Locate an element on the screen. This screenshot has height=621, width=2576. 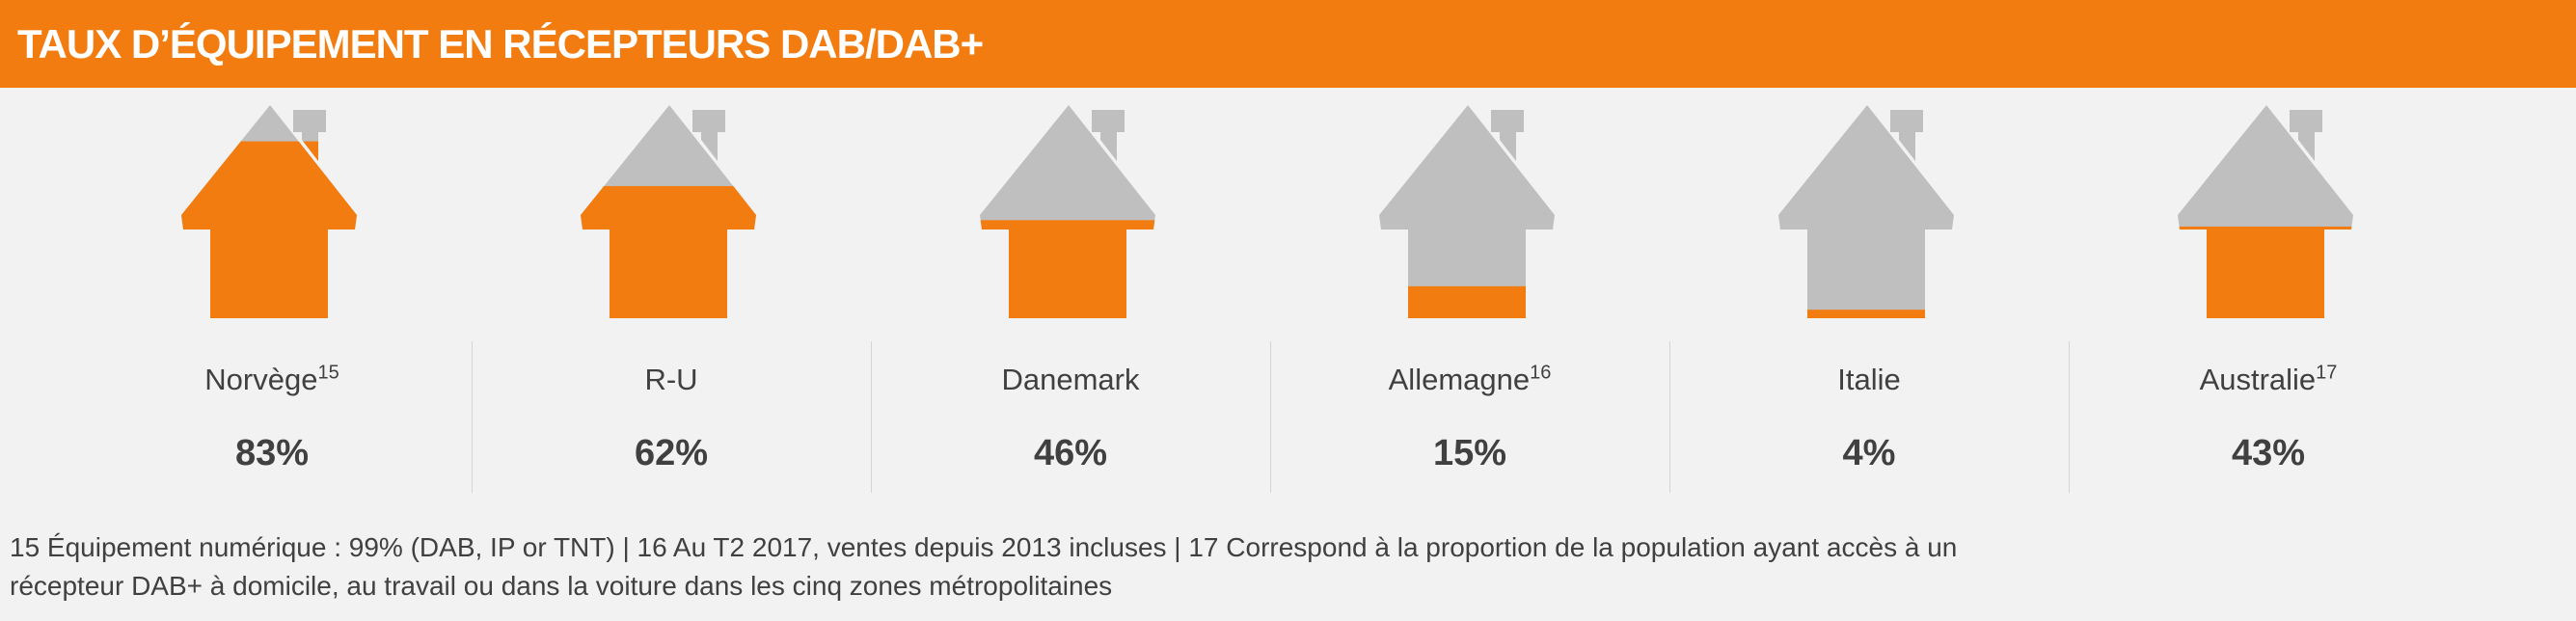
country-column: Allemagne16 15% is located at coordinates (1469, 295).